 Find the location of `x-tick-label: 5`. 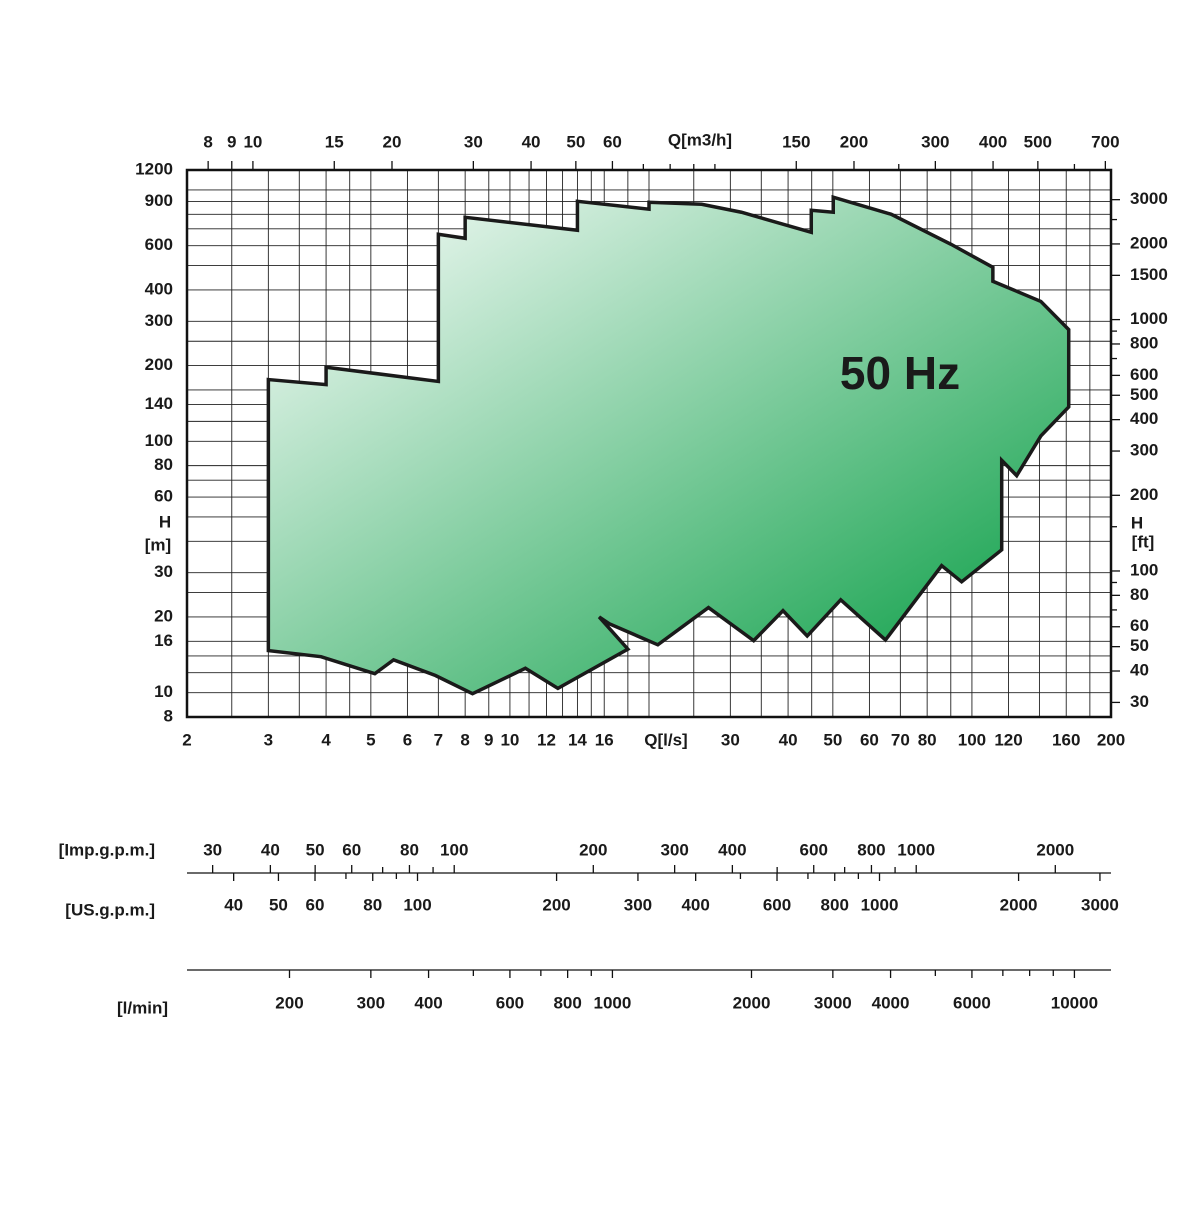

x-tick-label: 5 is located at coordinates (370, 739).